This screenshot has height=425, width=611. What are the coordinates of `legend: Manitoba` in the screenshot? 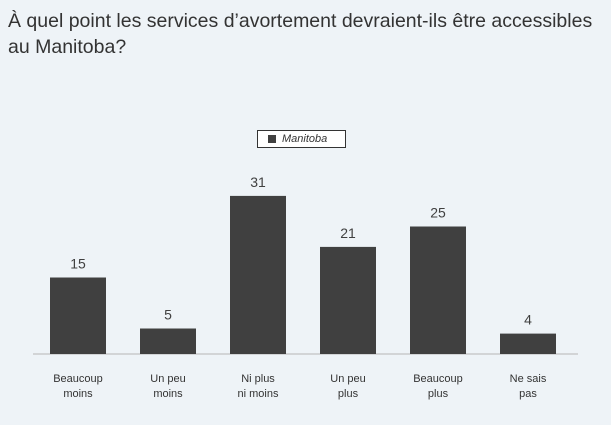 It's located at (301, 139).